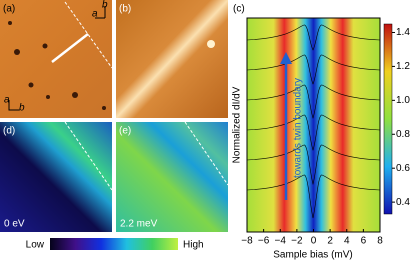  What do you see at coordinates (14, 224) in the screenshot?
I see `energy-label: 0 eV` at bounding box center [14, 224].